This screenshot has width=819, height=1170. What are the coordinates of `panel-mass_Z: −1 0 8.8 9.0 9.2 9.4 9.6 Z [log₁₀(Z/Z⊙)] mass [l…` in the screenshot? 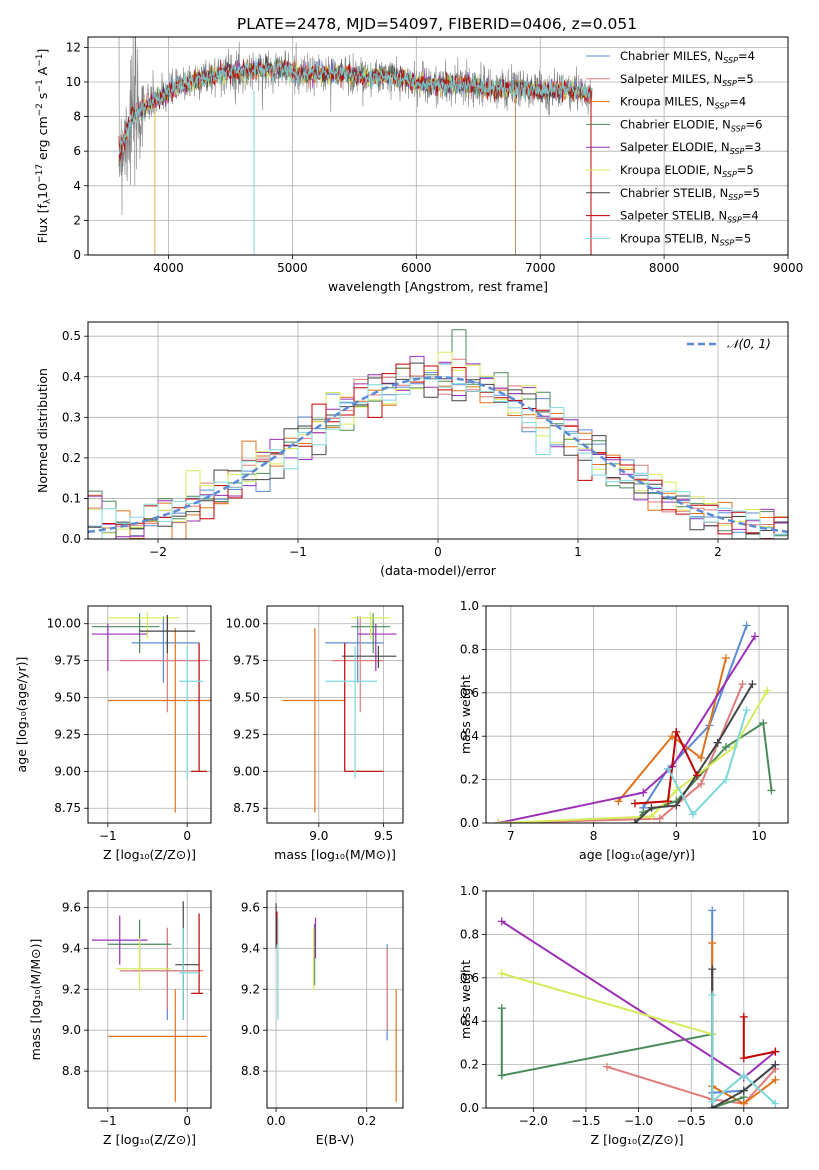 It's located at (120, 1018).